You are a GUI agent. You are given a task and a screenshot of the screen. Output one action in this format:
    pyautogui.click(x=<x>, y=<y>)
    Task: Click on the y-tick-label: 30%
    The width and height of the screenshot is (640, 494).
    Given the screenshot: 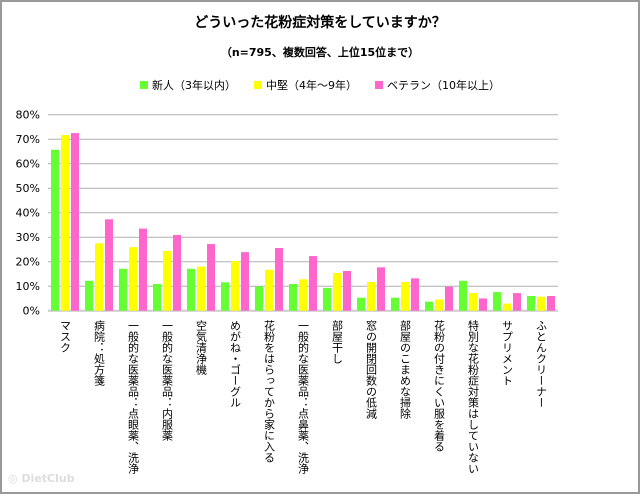 What is the action you would take?
    pyautogui.click(x=28, y=237)
    